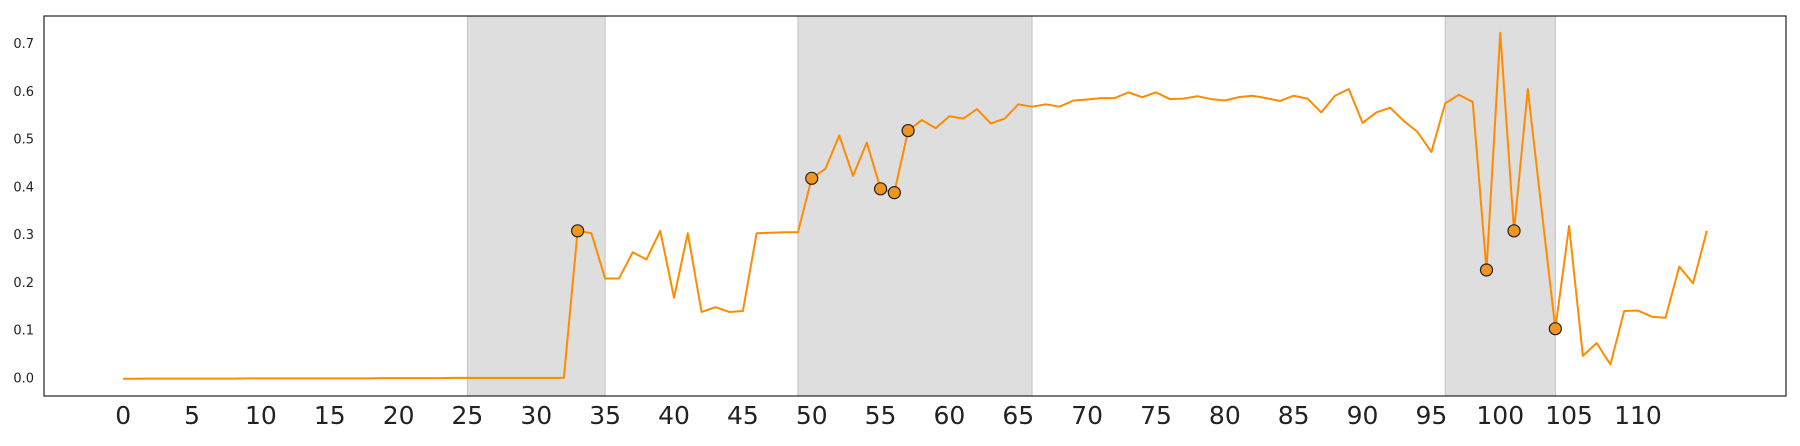 The image size is (1800, 446). Describe the element at coordinates (399, 415) in the screenshot. I see `x-tick-label: 20` at that location.